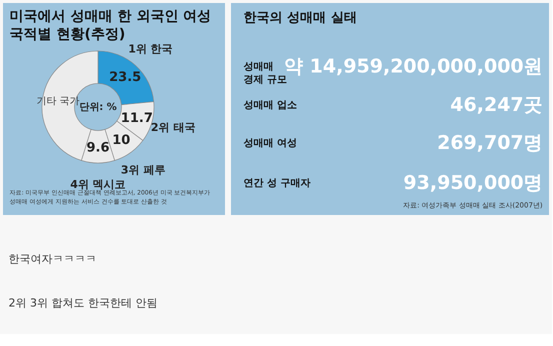 The height and width of the screenshot is (346, 553). I want to click on data-label: 9.6, so click(98, 148).